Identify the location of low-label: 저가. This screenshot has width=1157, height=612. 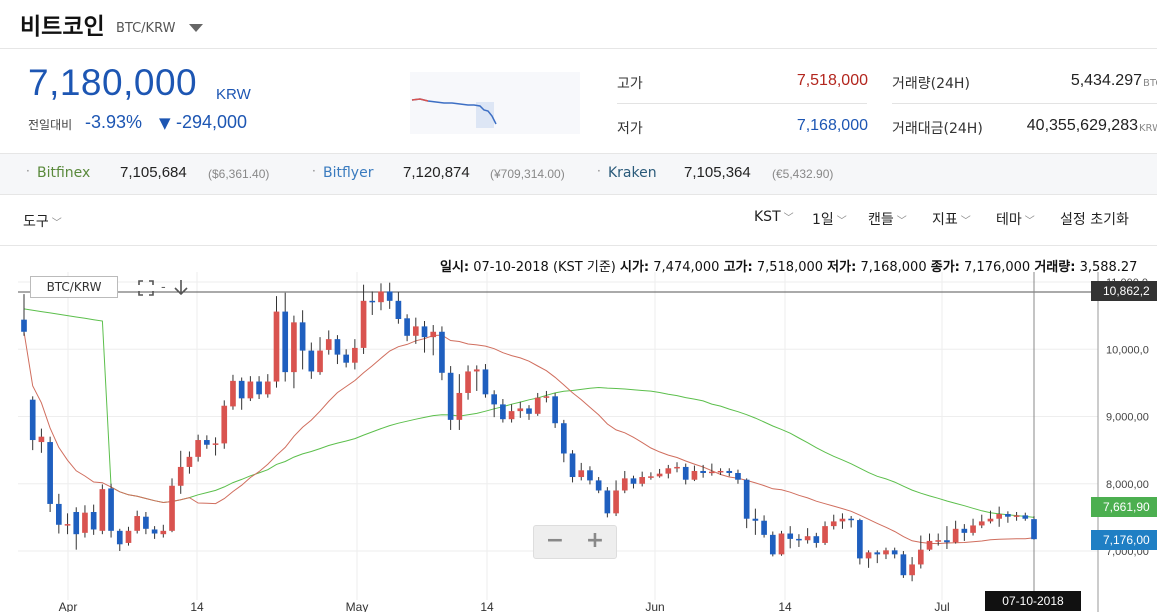
(630, 129).